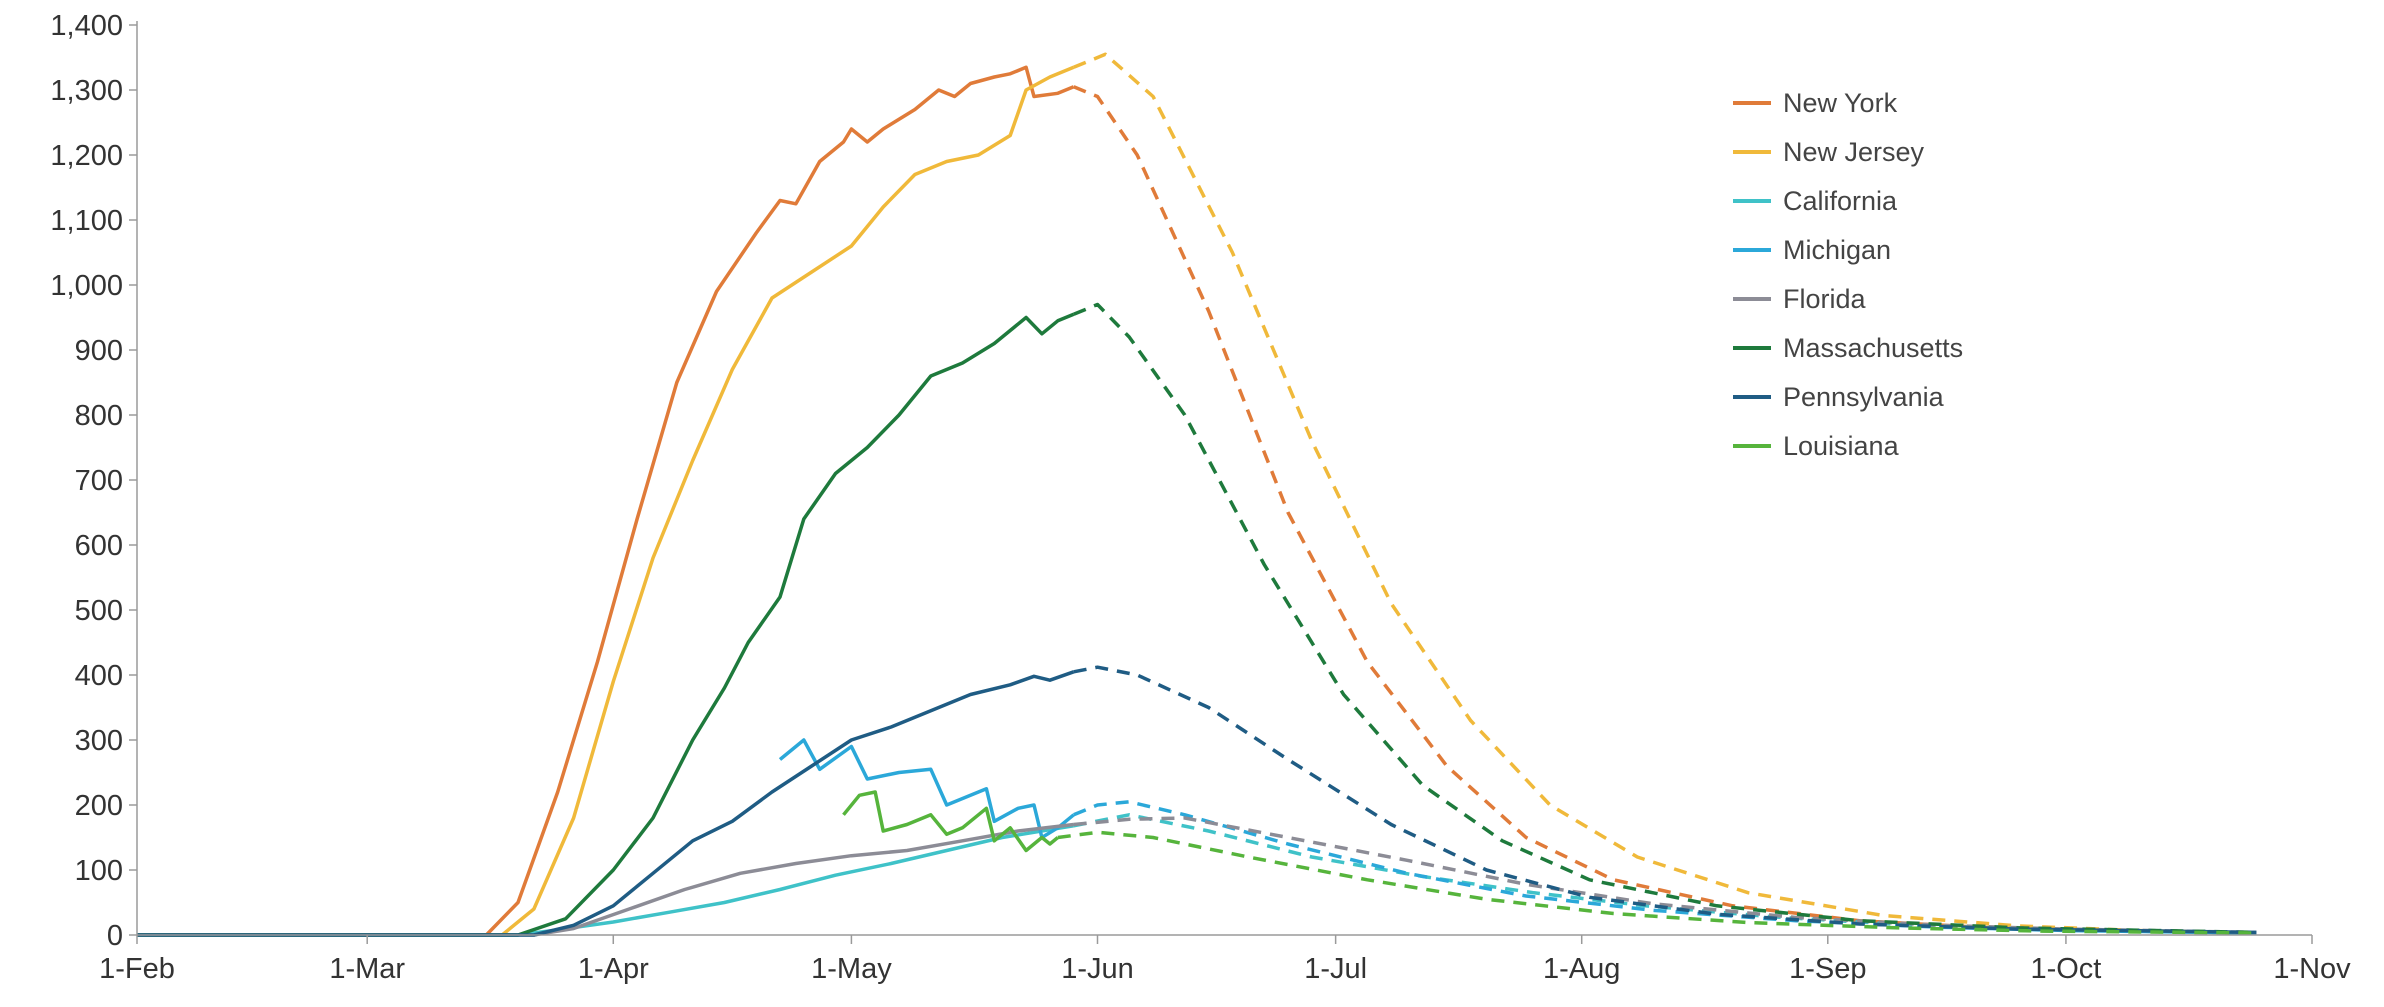 This screenshot has height=1007, width=2384. I want to click on x-tick-label: 1-Feb, so click(137, 969).